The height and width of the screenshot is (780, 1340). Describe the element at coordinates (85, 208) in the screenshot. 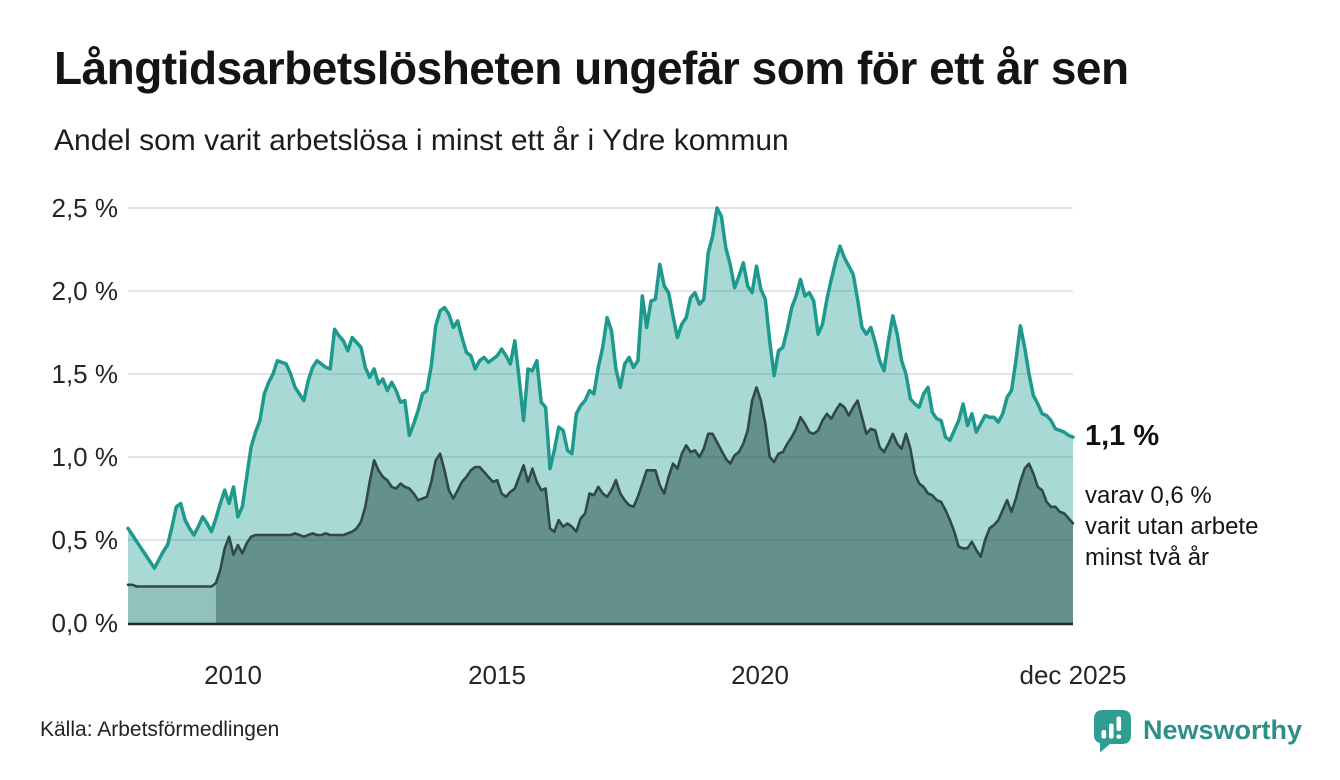

I see `y-tick-label: 2,5 %` at that location.